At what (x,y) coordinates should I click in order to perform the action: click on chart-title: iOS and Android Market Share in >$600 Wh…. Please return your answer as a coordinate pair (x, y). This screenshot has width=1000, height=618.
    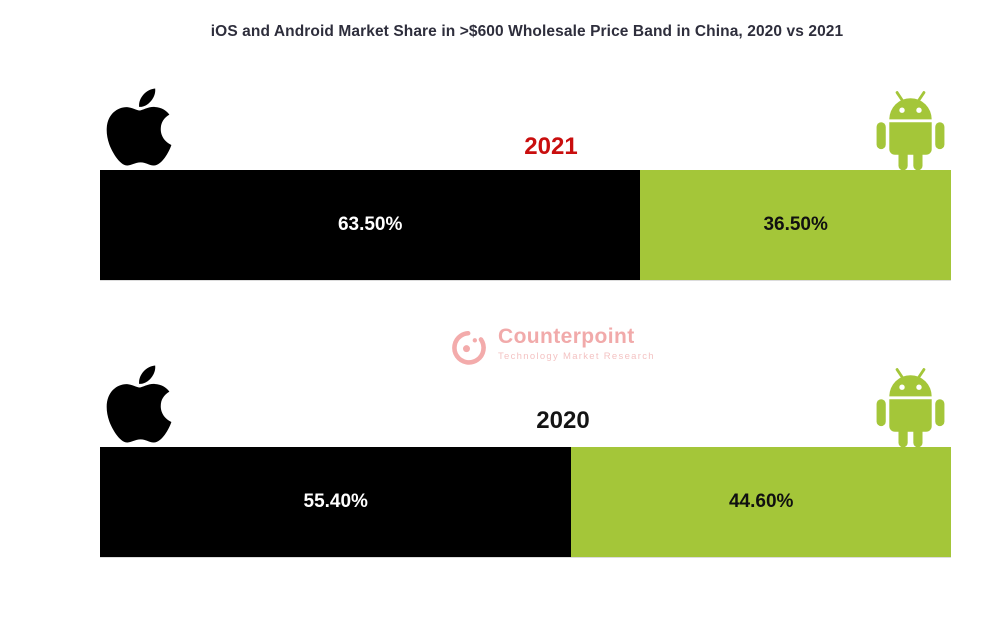
    Looking at the image, I should click on (527, 31).